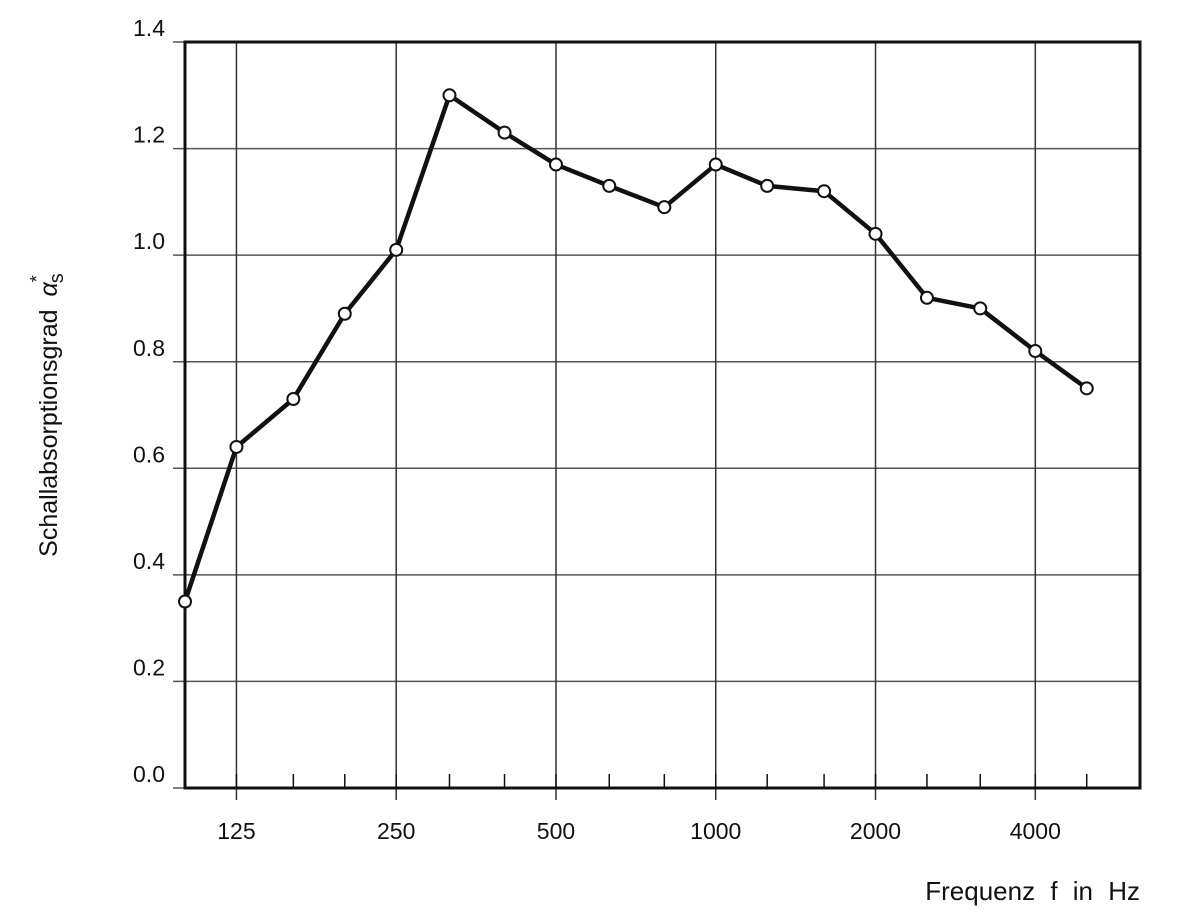 Image resolution: width=1200 pixels, height=920 pixels. I want to click on y-tick-label: 0.0, so click(149, 774).